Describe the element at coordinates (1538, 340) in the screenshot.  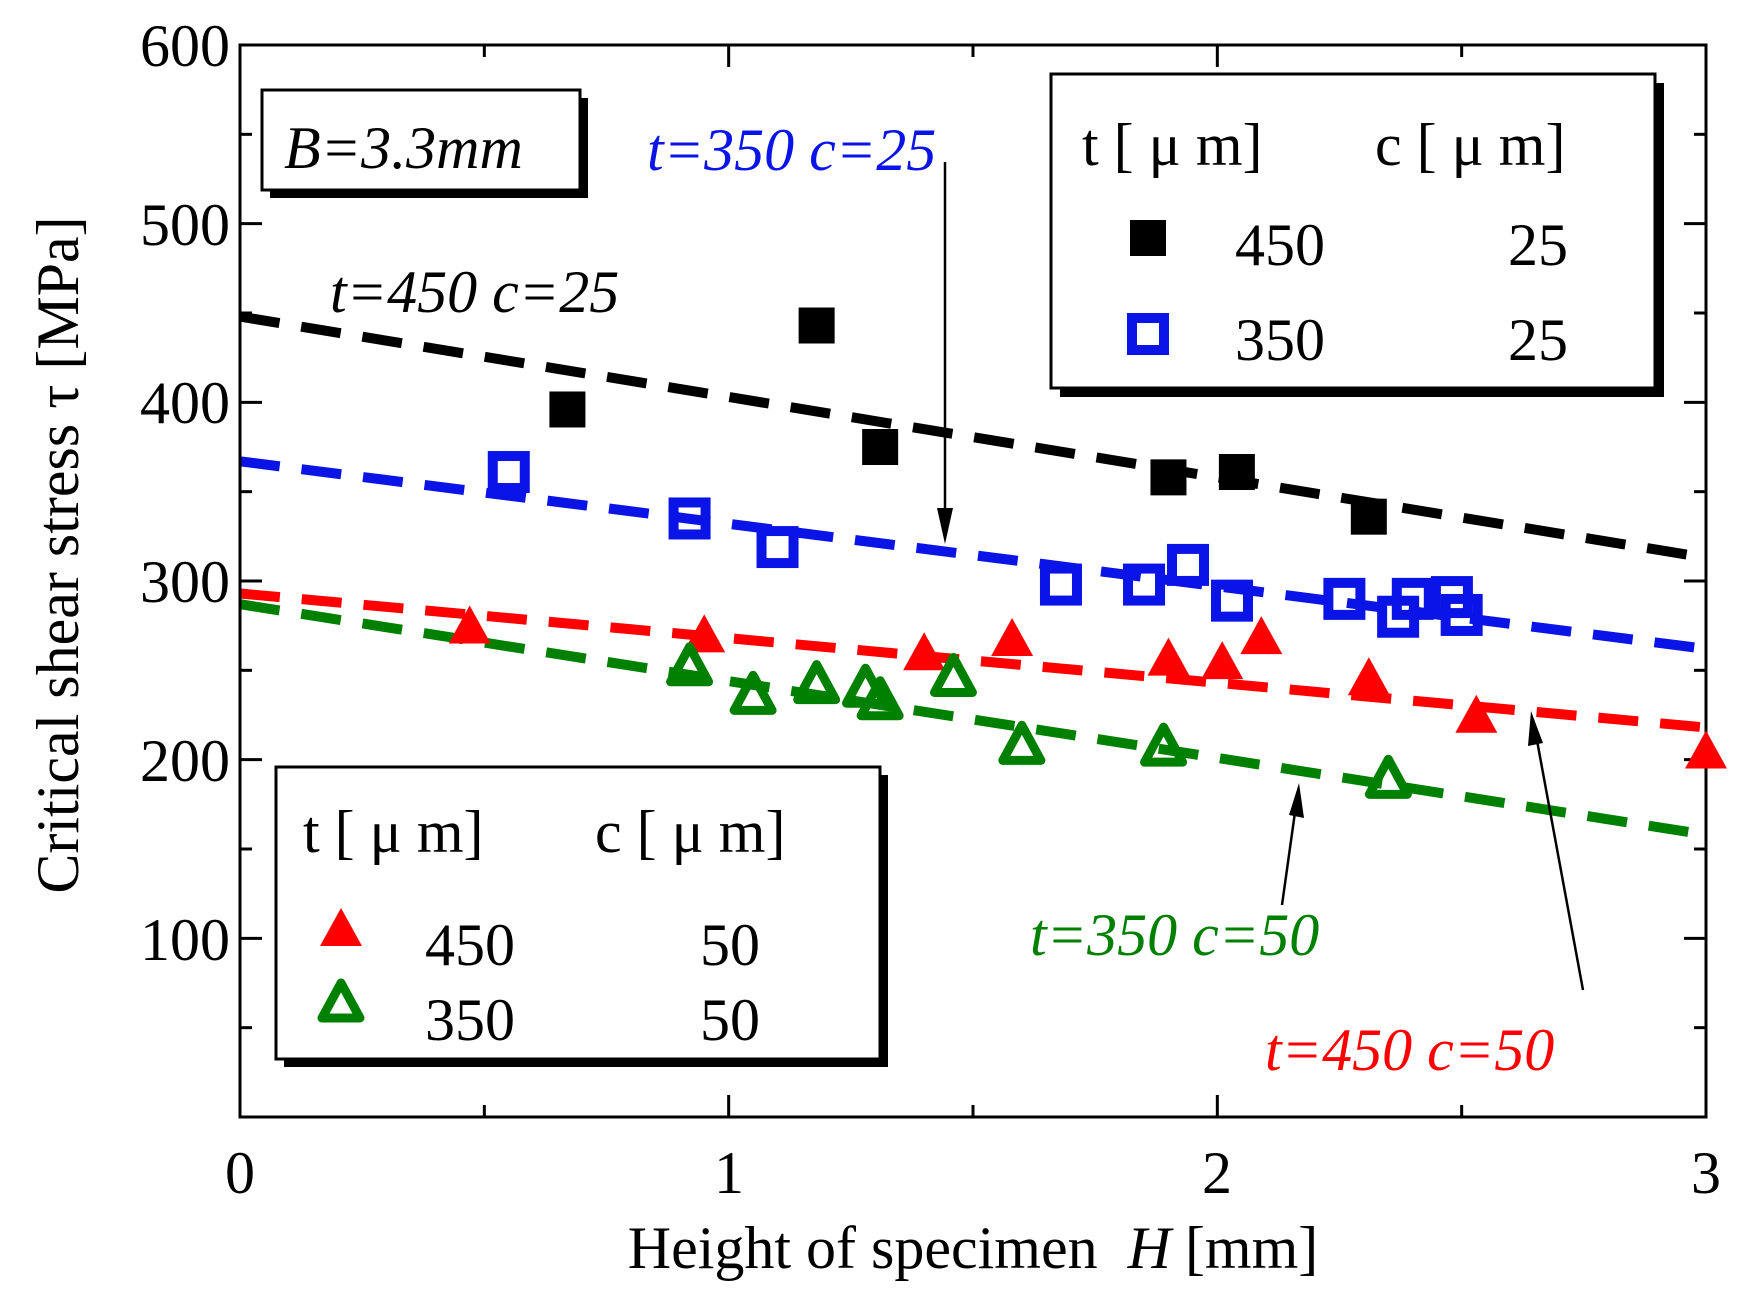
I see `legend-upper-row1-c: 25` at that location.